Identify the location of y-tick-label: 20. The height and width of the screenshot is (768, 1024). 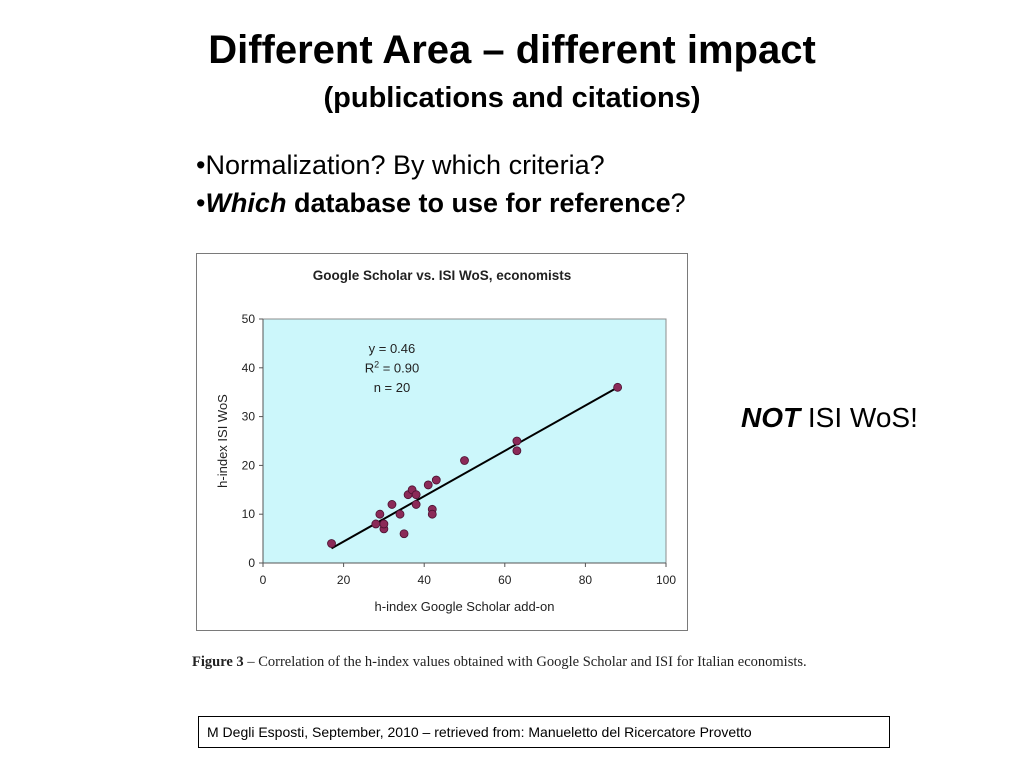
(249, 465).